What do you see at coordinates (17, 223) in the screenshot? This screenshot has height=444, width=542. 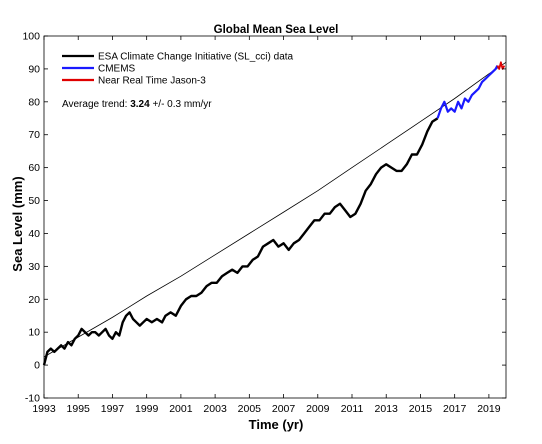 I see `y-axis-label: Sea Level (mm)` at bounding box center [17, 223].